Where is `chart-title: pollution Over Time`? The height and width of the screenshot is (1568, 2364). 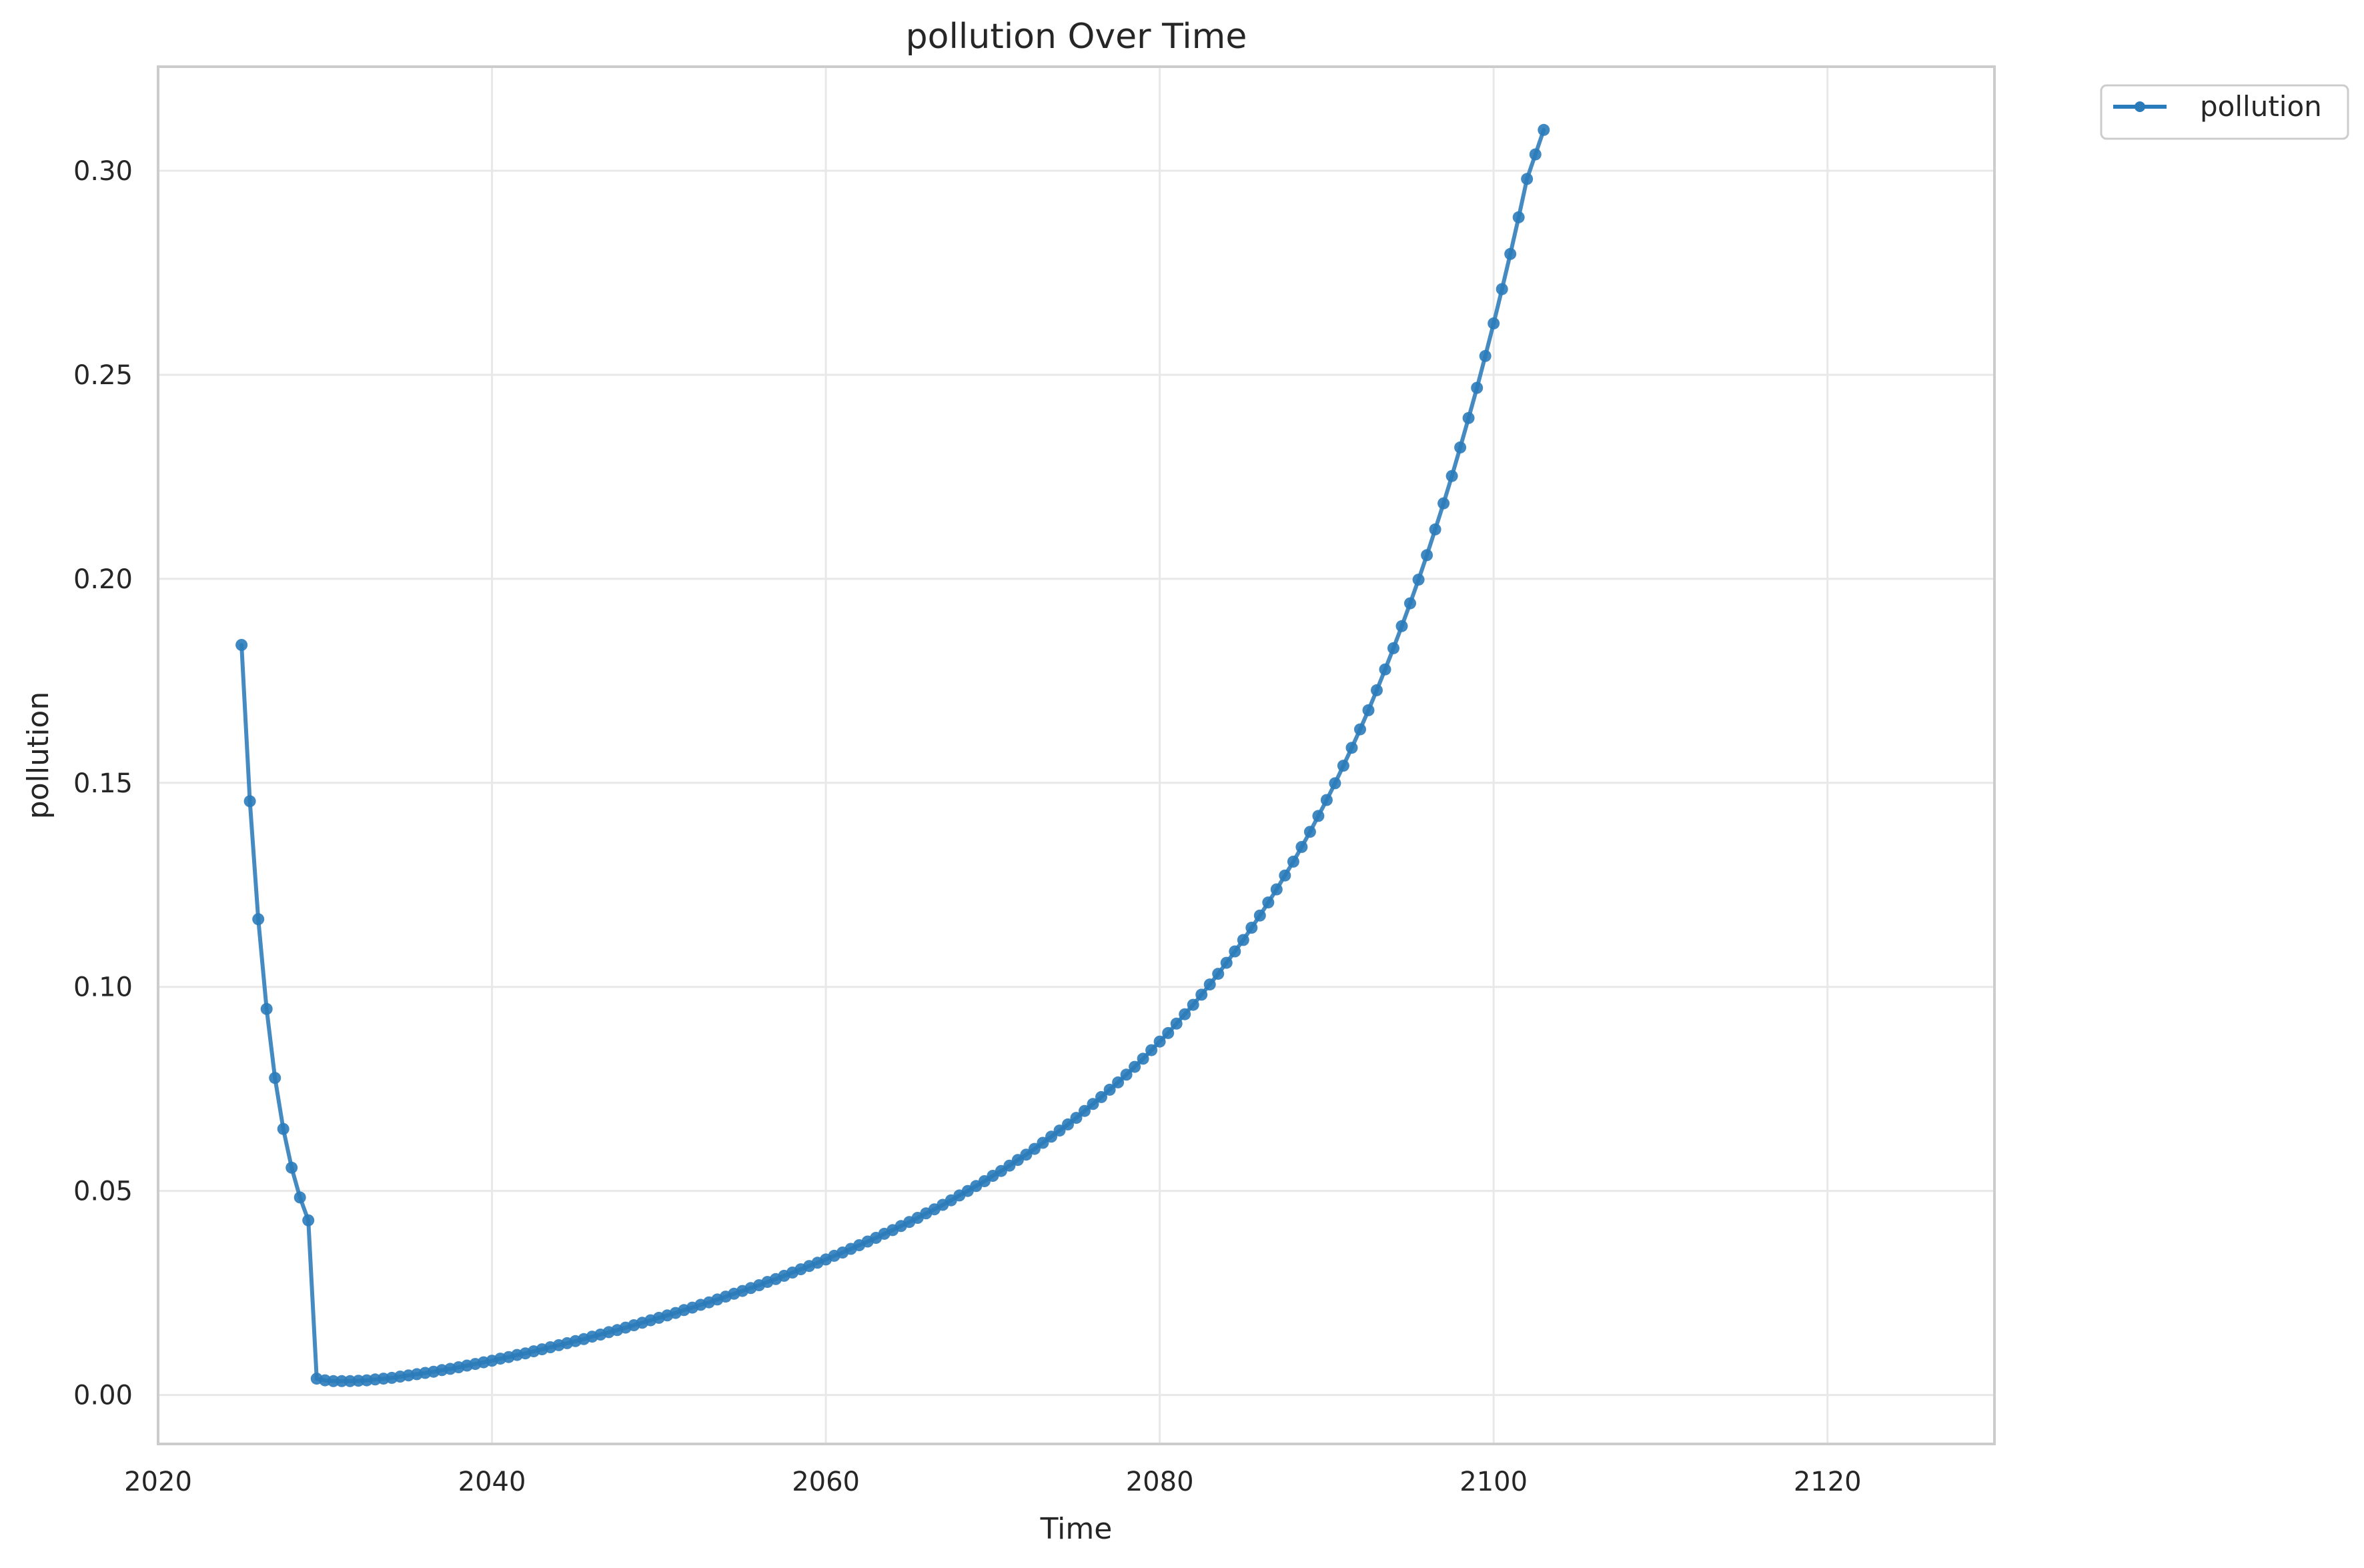
chart-title: pollution Over Time is located at coordinates (1076, 37).